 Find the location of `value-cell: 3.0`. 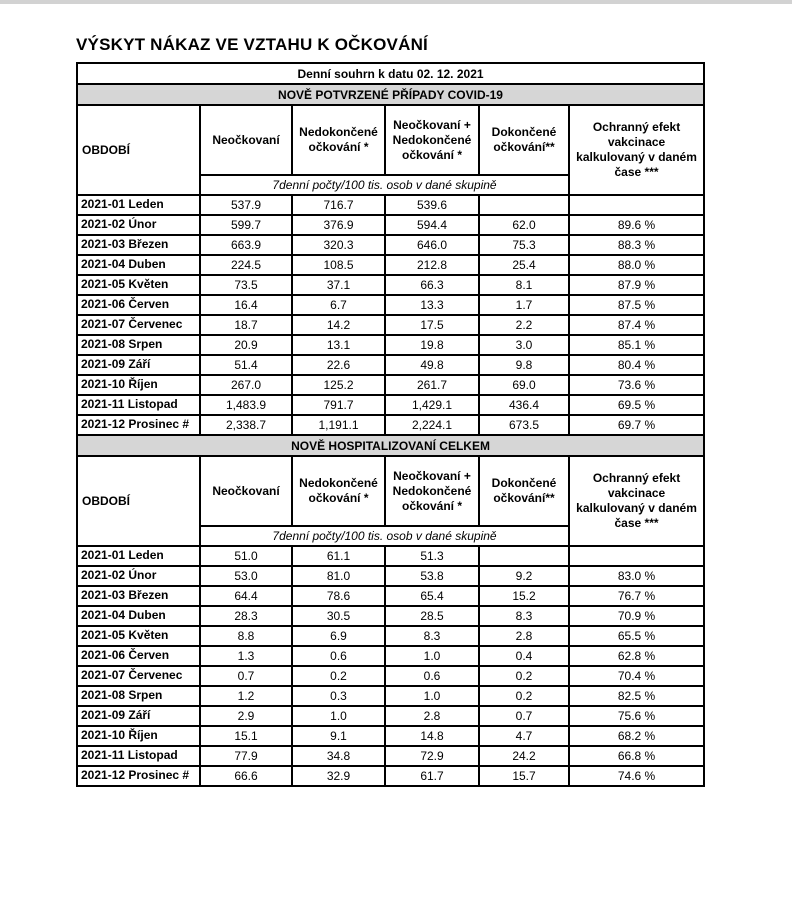

value-cell: 3.0 is located at coordinates (524, 345).